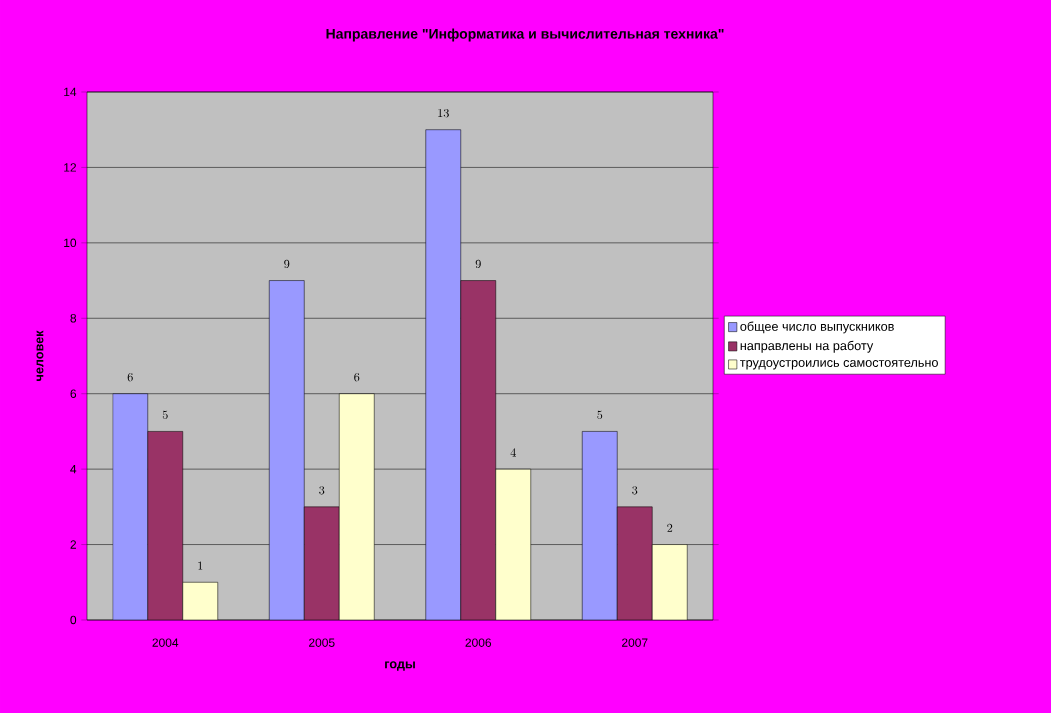 The height and width of the screenshot is (713, 1051). I want to click on y-tick-label: 4, so click(73, 469).